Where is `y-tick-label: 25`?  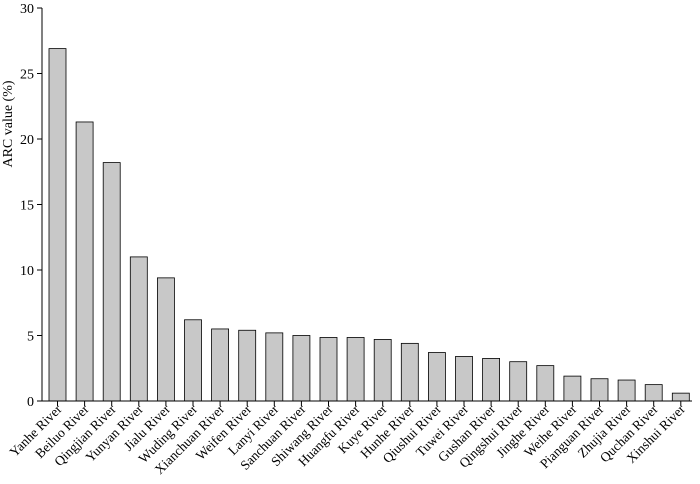
y-tick-label: 25 is located at coordinates (27, 75).